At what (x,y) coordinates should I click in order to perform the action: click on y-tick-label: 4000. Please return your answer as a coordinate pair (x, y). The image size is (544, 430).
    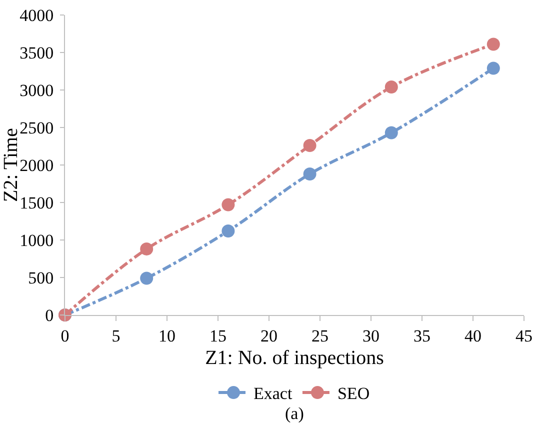
    Looking at the image, I should click on (37, 15).